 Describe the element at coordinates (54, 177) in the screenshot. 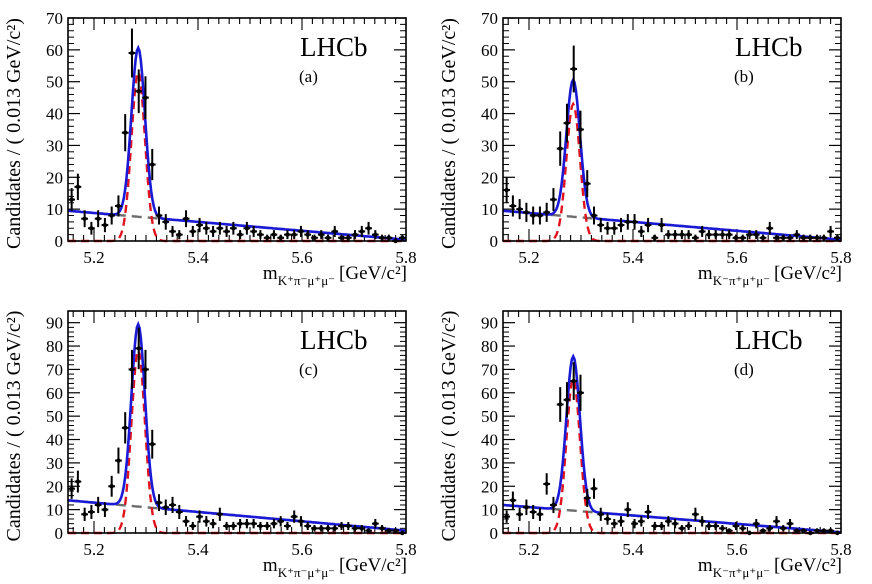

I see `y-tick-label: 20` at that location.